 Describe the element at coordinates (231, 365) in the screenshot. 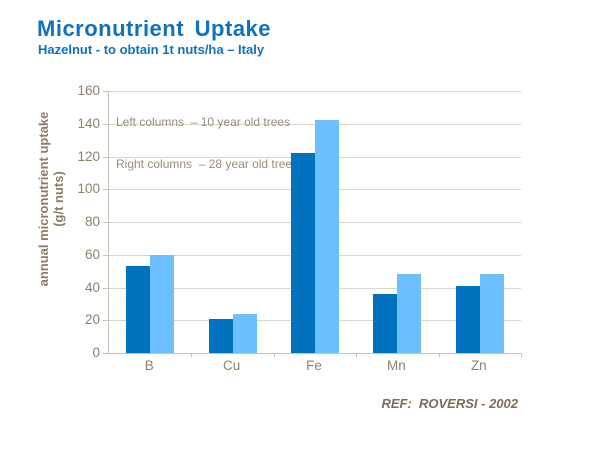

I see `x-category-label-Cu: Cu` at that location.